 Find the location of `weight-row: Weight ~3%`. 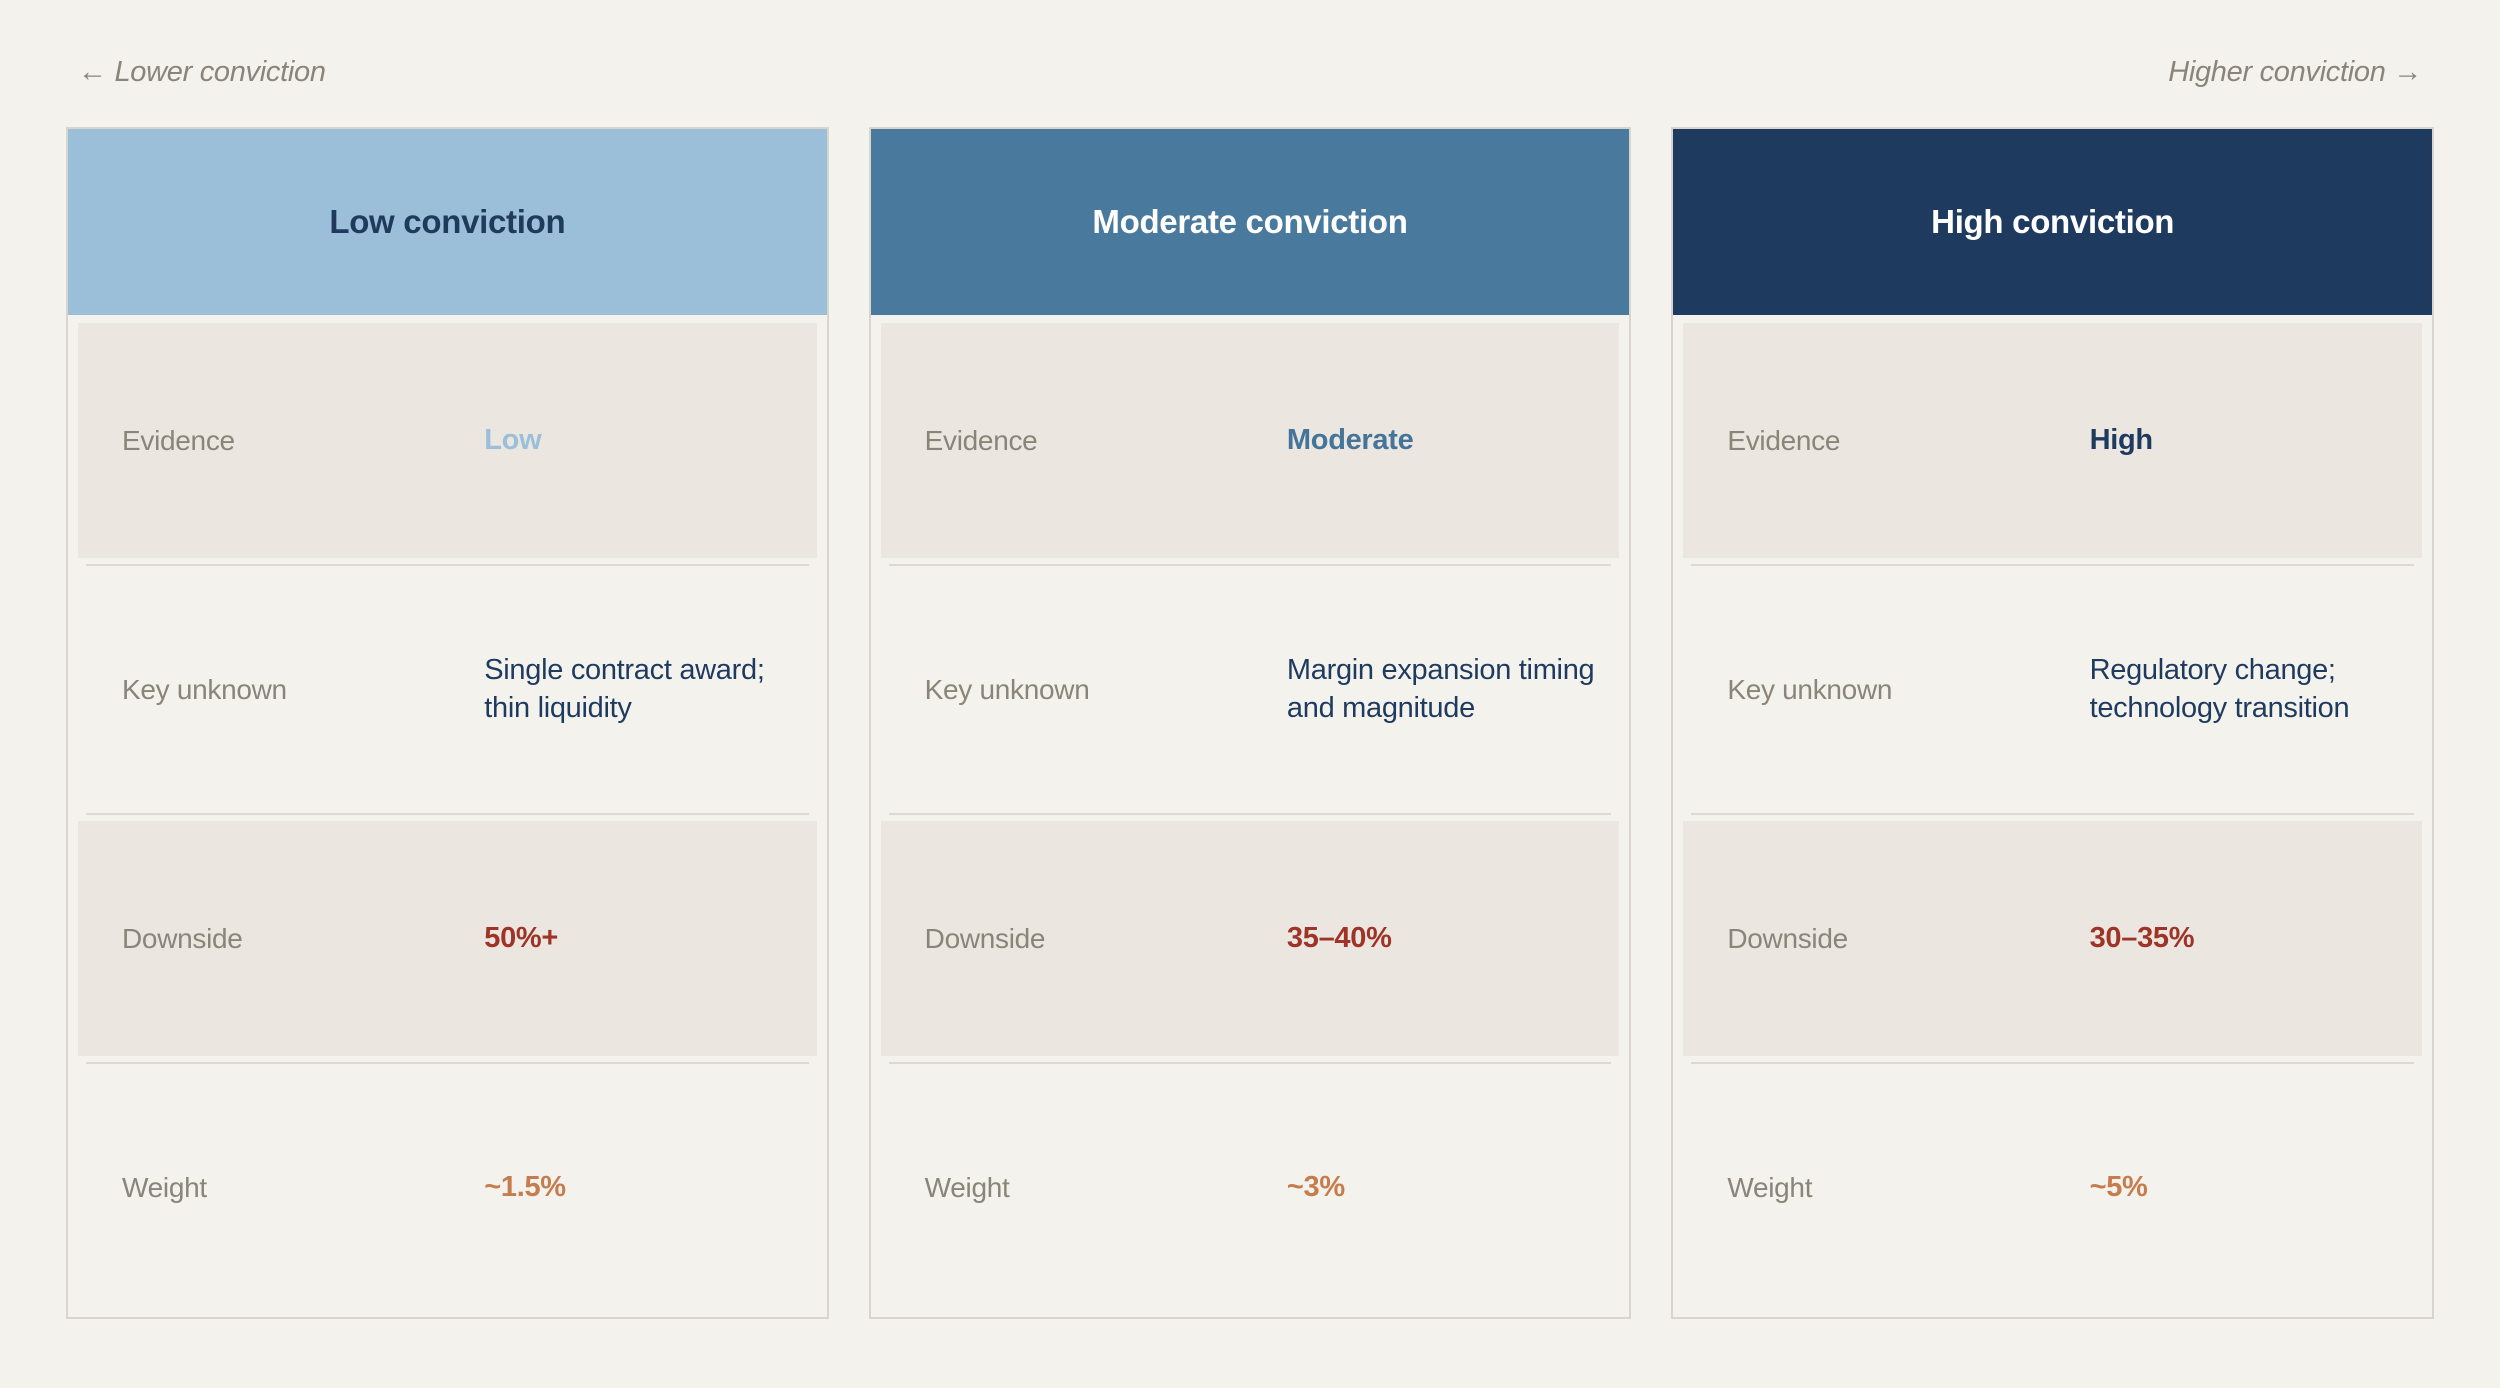

weight-row: Weight ~3% is located at coordinates (1250, 1187).